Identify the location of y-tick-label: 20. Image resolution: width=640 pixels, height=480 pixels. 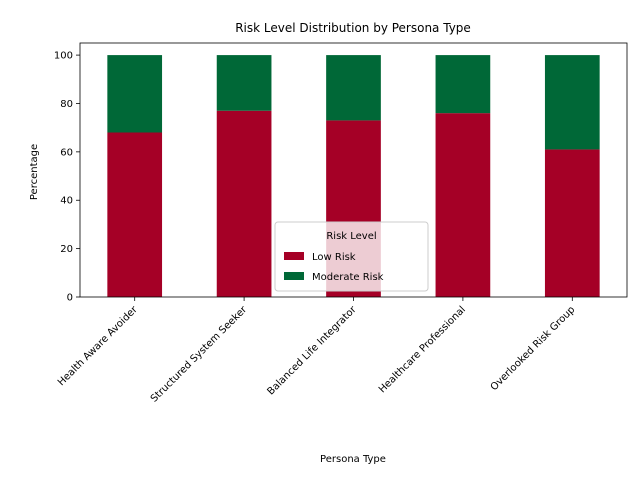
(66, 249).